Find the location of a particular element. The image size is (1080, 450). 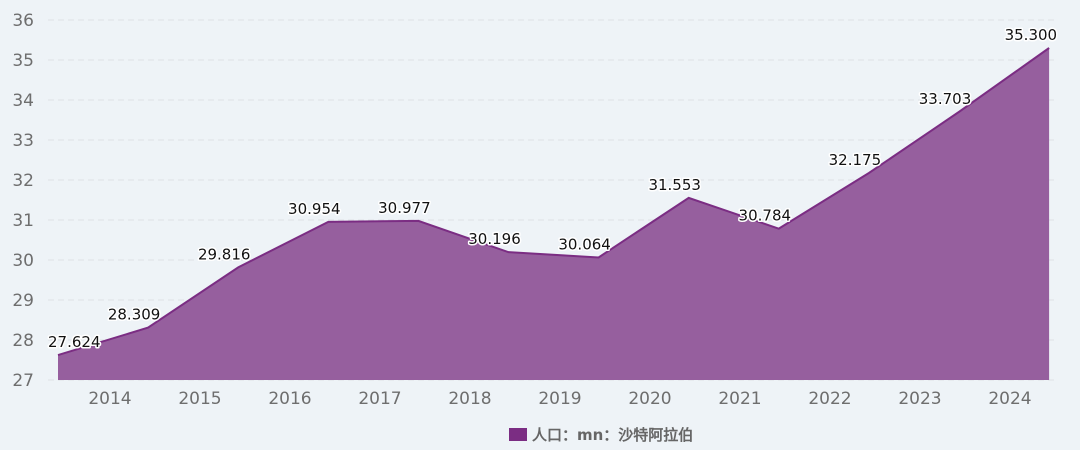

x-tick-label: 2020 is located at coordinates (649, 399).